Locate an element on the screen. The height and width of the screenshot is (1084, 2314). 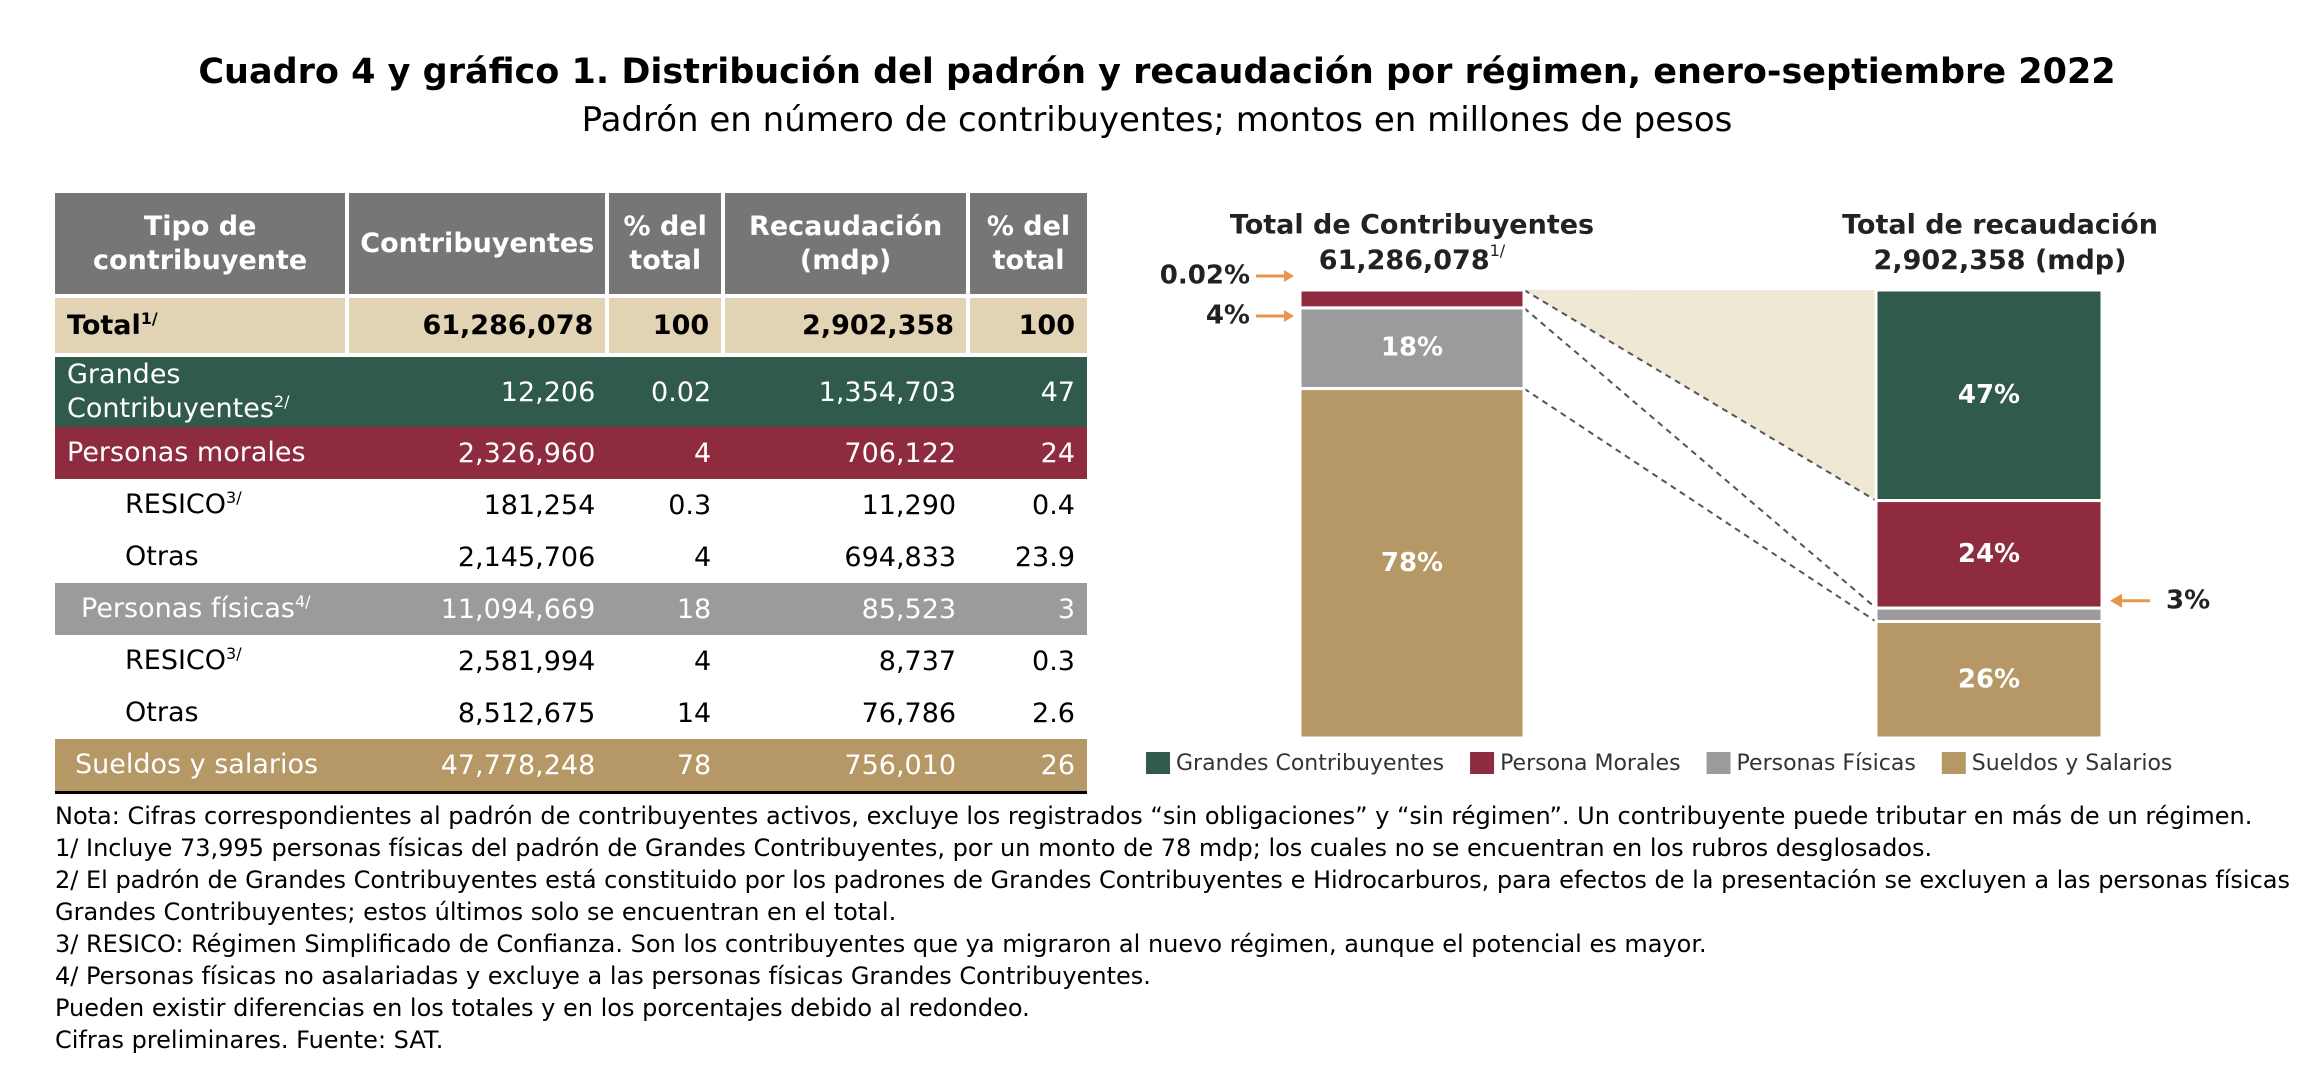
value-label: 26% is located at coordinates (1989, 679).